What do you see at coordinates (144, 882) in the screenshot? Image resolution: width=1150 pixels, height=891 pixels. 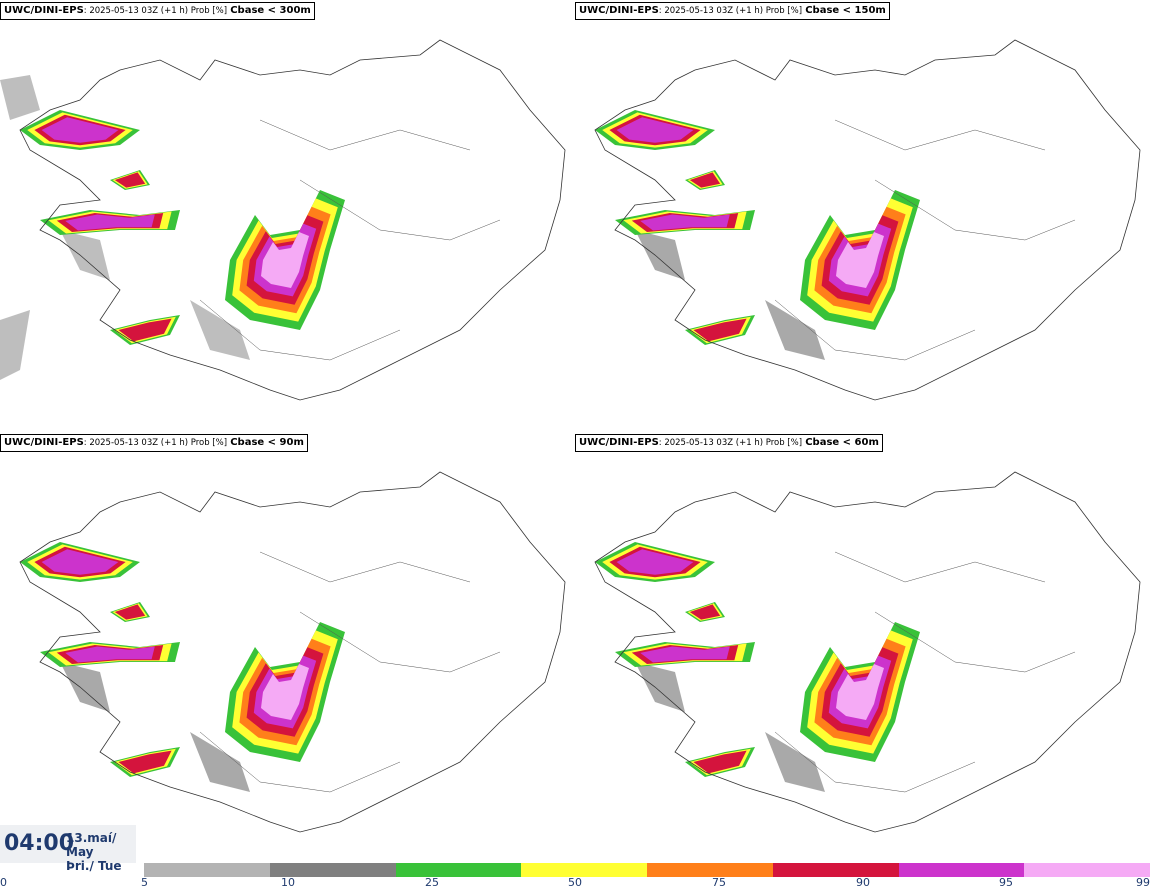 I see `colorbar-tick: 5` at bounding box center [144, 882].